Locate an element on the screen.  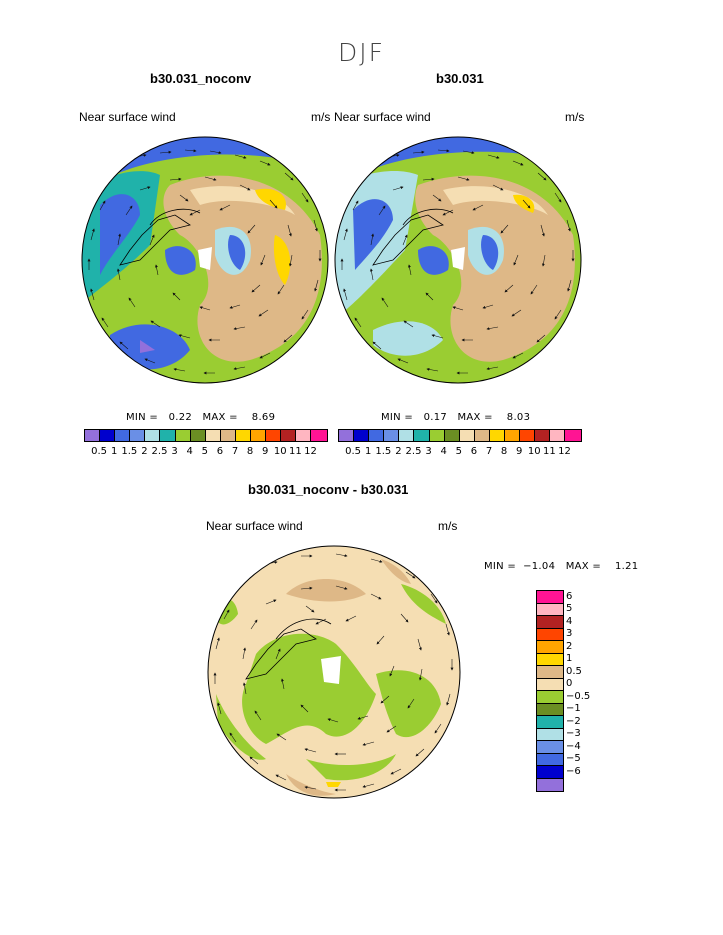
panel2-max-label: MAX = is located at coordinates (475, 417).